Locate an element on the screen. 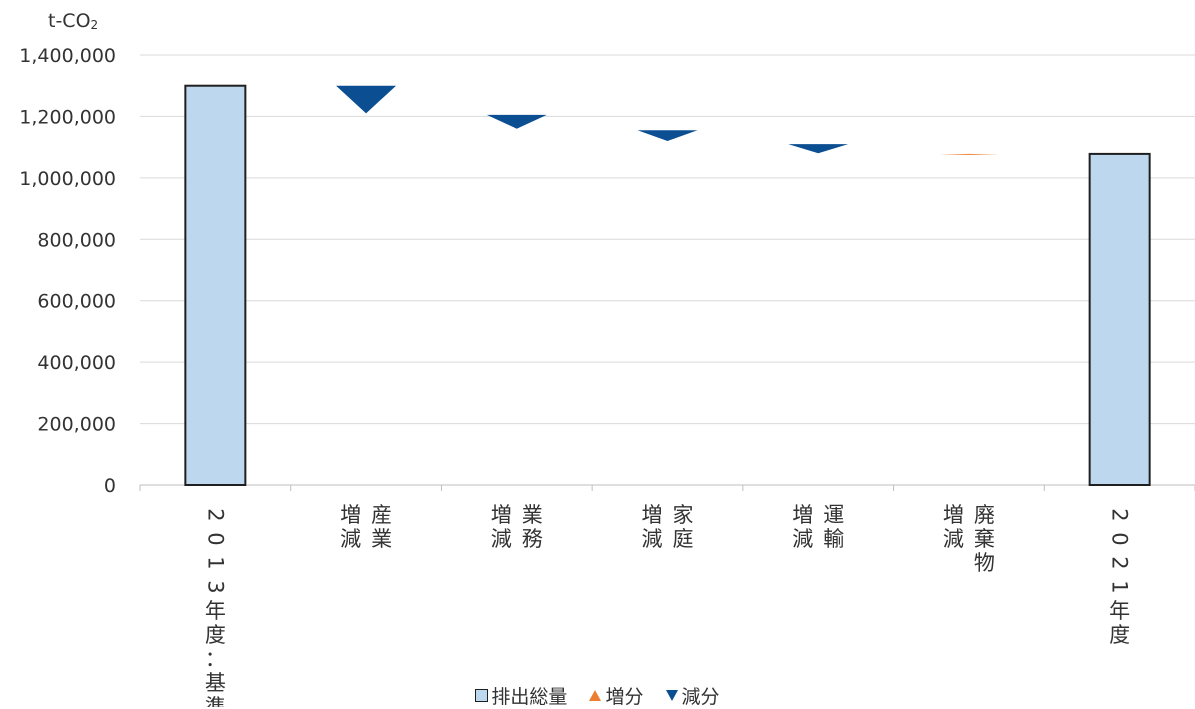 The width and height of the screenshot is (1195, 709). x-category-label: 庭 is located at coordinates (683, 539).